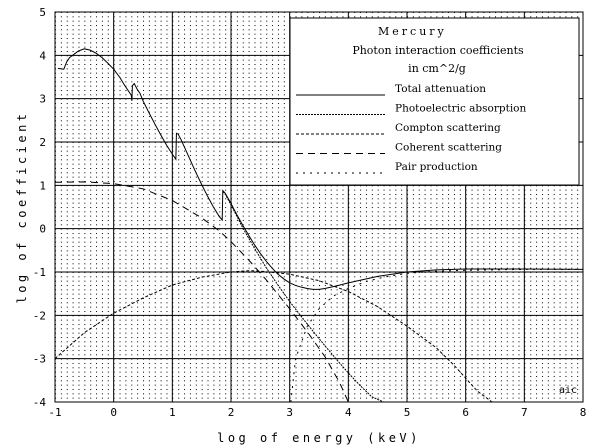 This screenshot has width=595, height=447. Describe the element at coordinates (39, 359) in the screenshot. I see `y-tick-label: -3` at that location.